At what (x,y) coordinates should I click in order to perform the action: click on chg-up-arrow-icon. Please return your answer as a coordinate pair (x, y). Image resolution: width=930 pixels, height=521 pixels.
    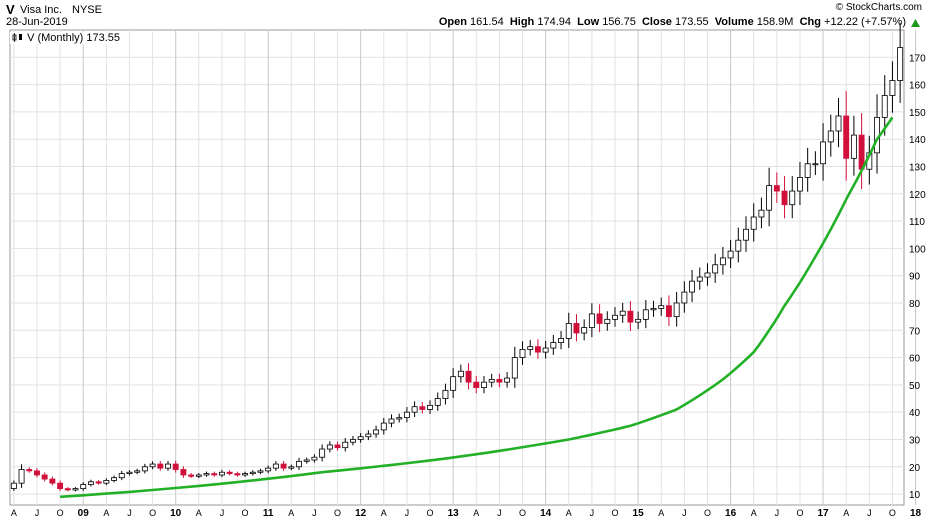
    Looking at the image, I should click on (915, 23).